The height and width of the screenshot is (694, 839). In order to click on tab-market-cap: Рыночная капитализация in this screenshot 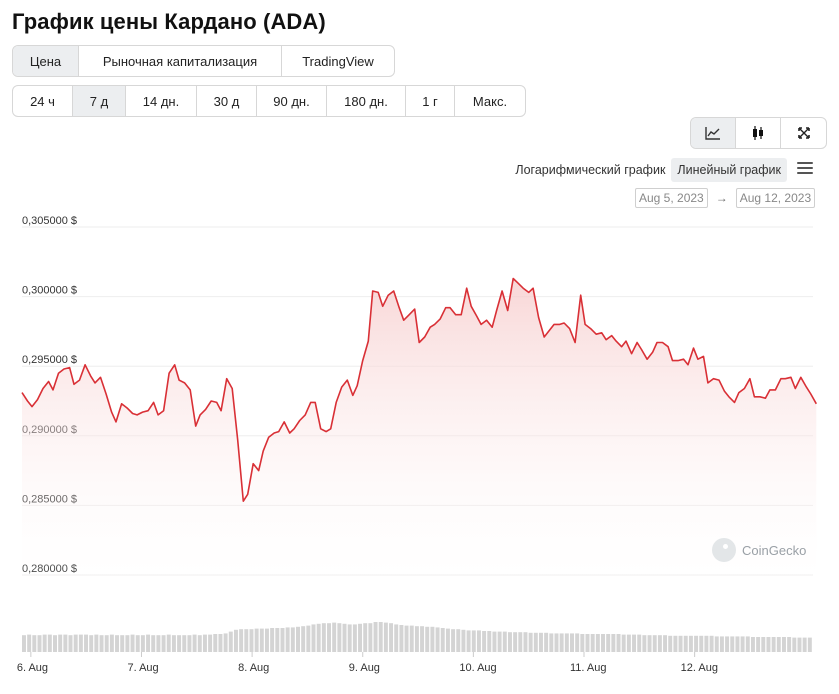, I will do `click(180, 61)`.